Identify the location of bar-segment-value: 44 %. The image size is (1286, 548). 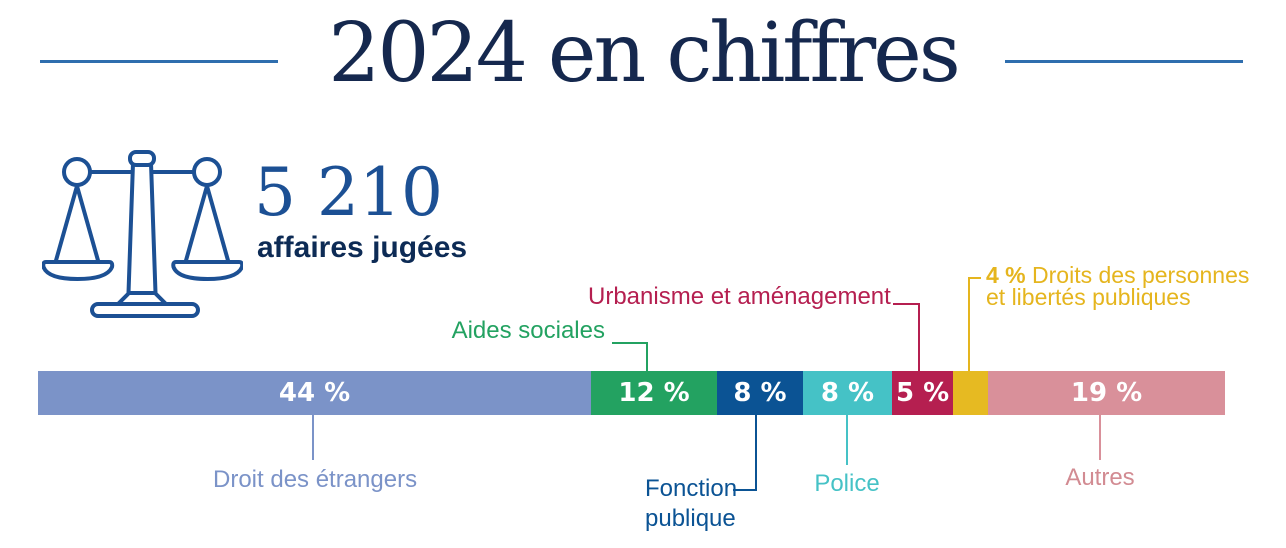
(314, 393).